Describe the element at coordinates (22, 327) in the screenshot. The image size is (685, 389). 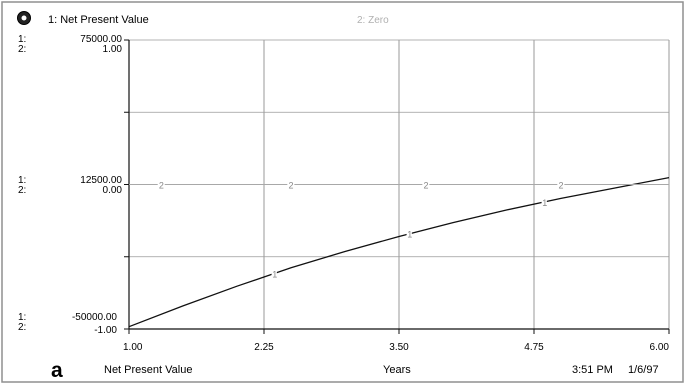
I see `y-axis-2-prefix-bottom: 2:` at that location.